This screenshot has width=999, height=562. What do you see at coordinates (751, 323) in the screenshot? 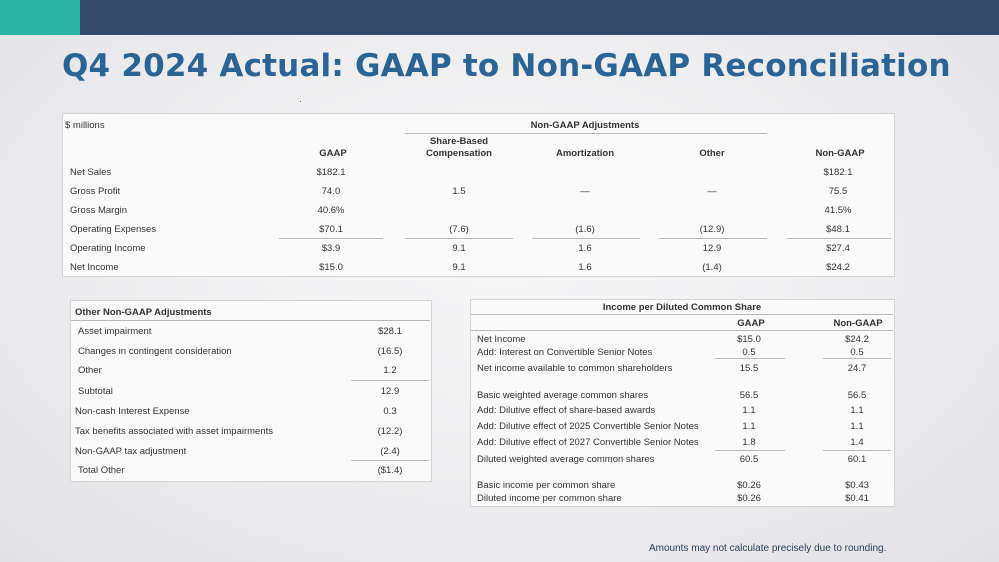
I see `eps-col-gaap: GAAP` at bounding box center [751, 323].